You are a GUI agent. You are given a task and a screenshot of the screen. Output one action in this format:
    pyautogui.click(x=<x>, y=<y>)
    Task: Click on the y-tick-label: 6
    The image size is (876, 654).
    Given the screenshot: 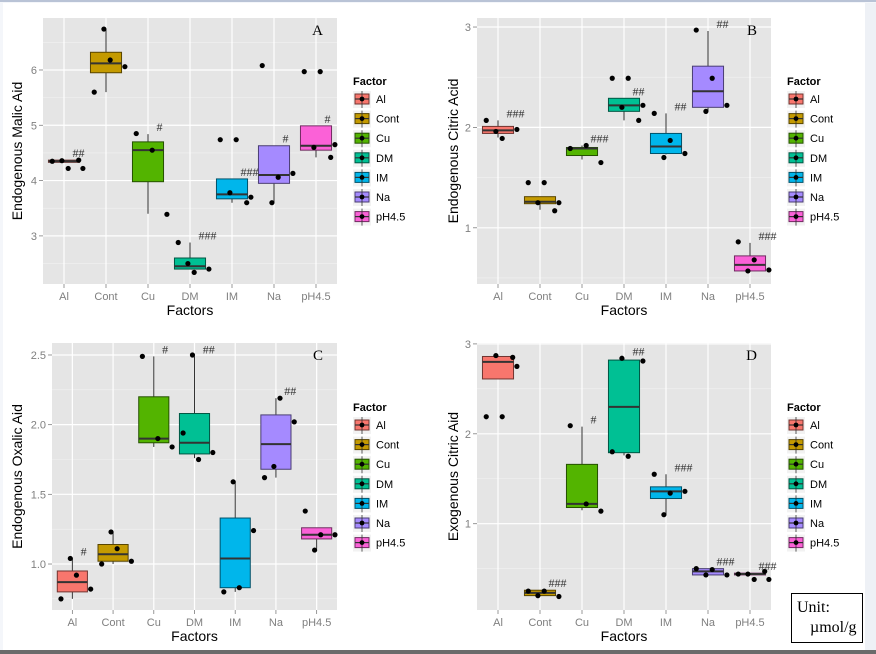 What is the action you would take?
    pyautogui.click(x=34, y=71)
    